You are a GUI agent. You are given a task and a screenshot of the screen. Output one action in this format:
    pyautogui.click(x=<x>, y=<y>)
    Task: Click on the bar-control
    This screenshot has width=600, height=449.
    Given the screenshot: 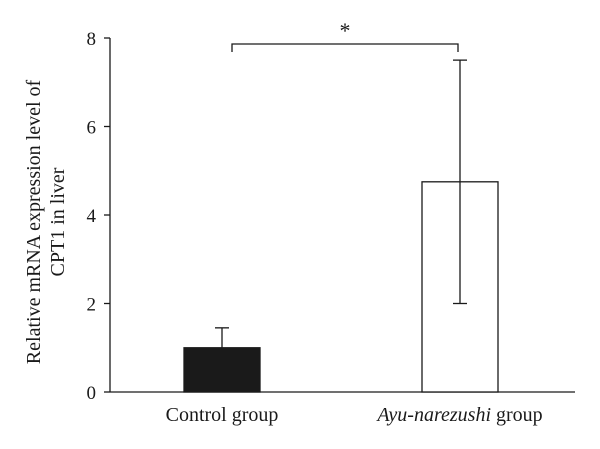 What is the action you would take?
    pyautogui.click(x=222, y=370)
    